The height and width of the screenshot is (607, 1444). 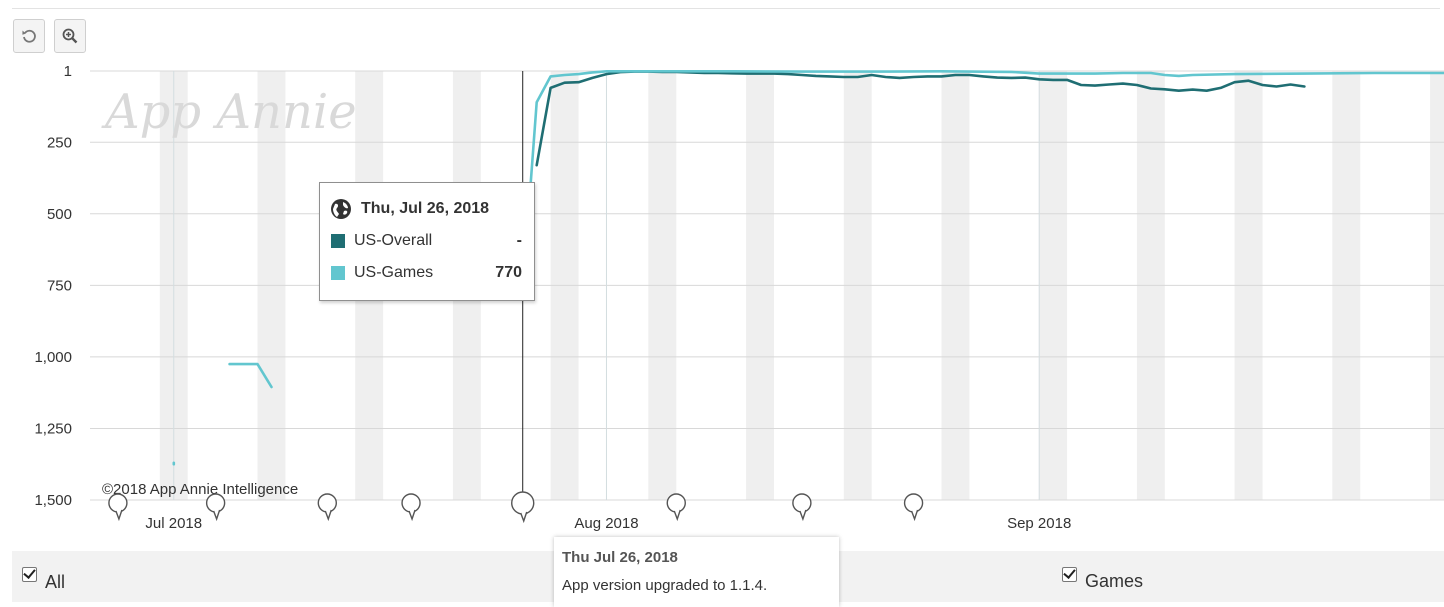 I want to click on y-tick-label: 1,250, so click(x=53, y=428).